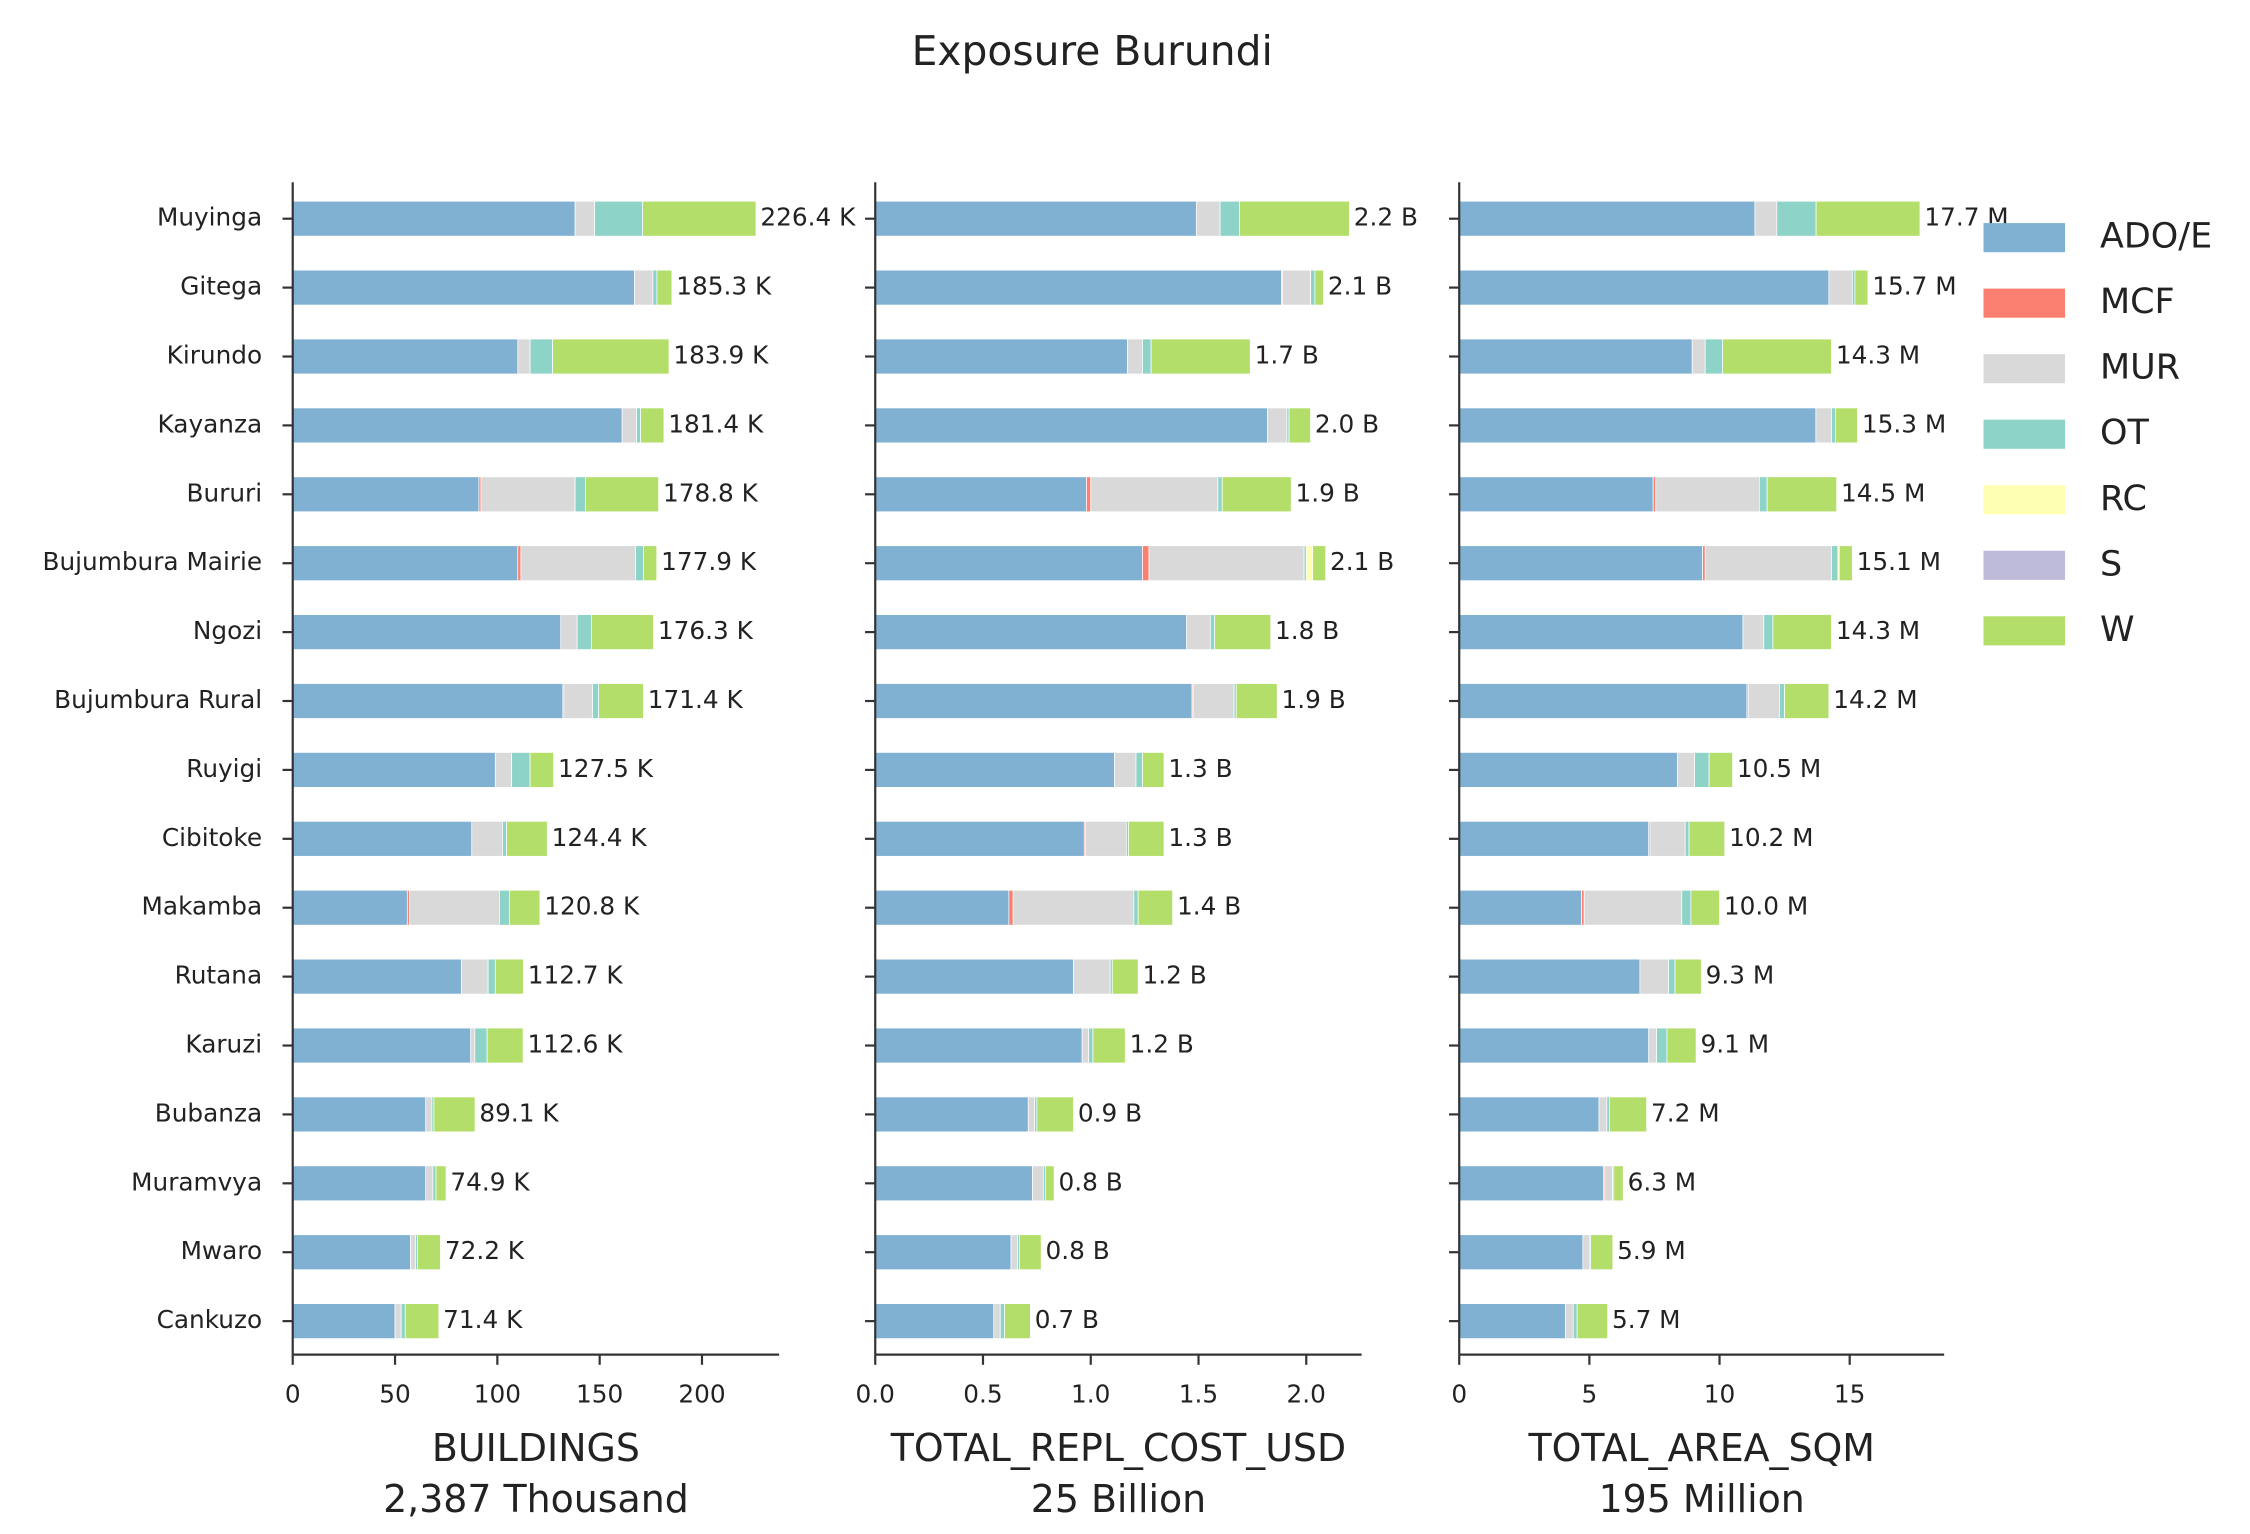 The image size is (2250, 1534). Describe the element at coordinates (2140, 368) in the screenshot. I see `legend-label: MUR` at that location.